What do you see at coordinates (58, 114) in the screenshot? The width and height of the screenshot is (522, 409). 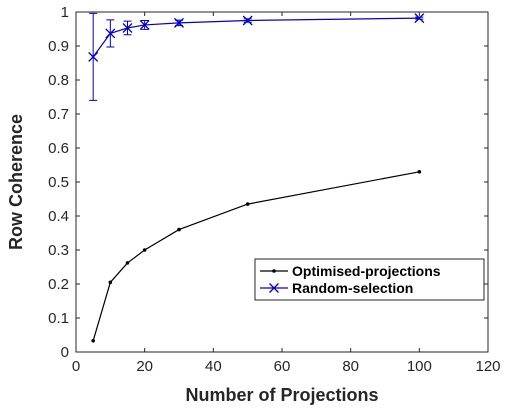 I see `y-tick-label: 0.7` at bounding box center [58, 114].